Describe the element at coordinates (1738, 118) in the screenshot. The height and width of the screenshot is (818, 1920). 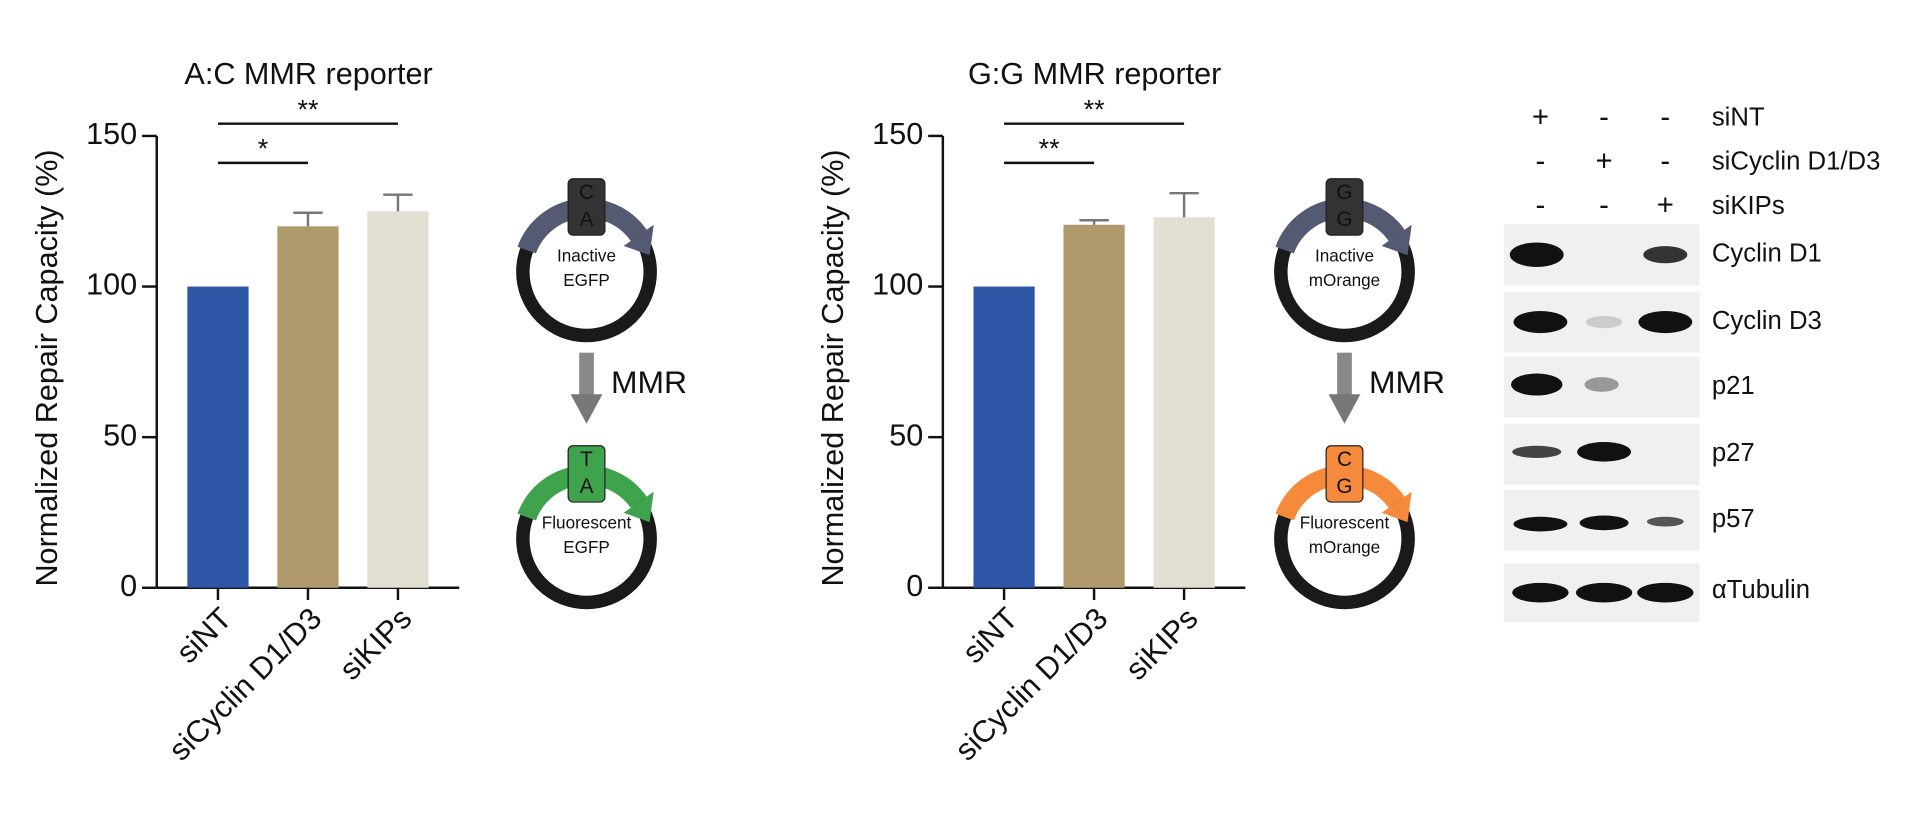
I see `condition-name: siNT` at that location.